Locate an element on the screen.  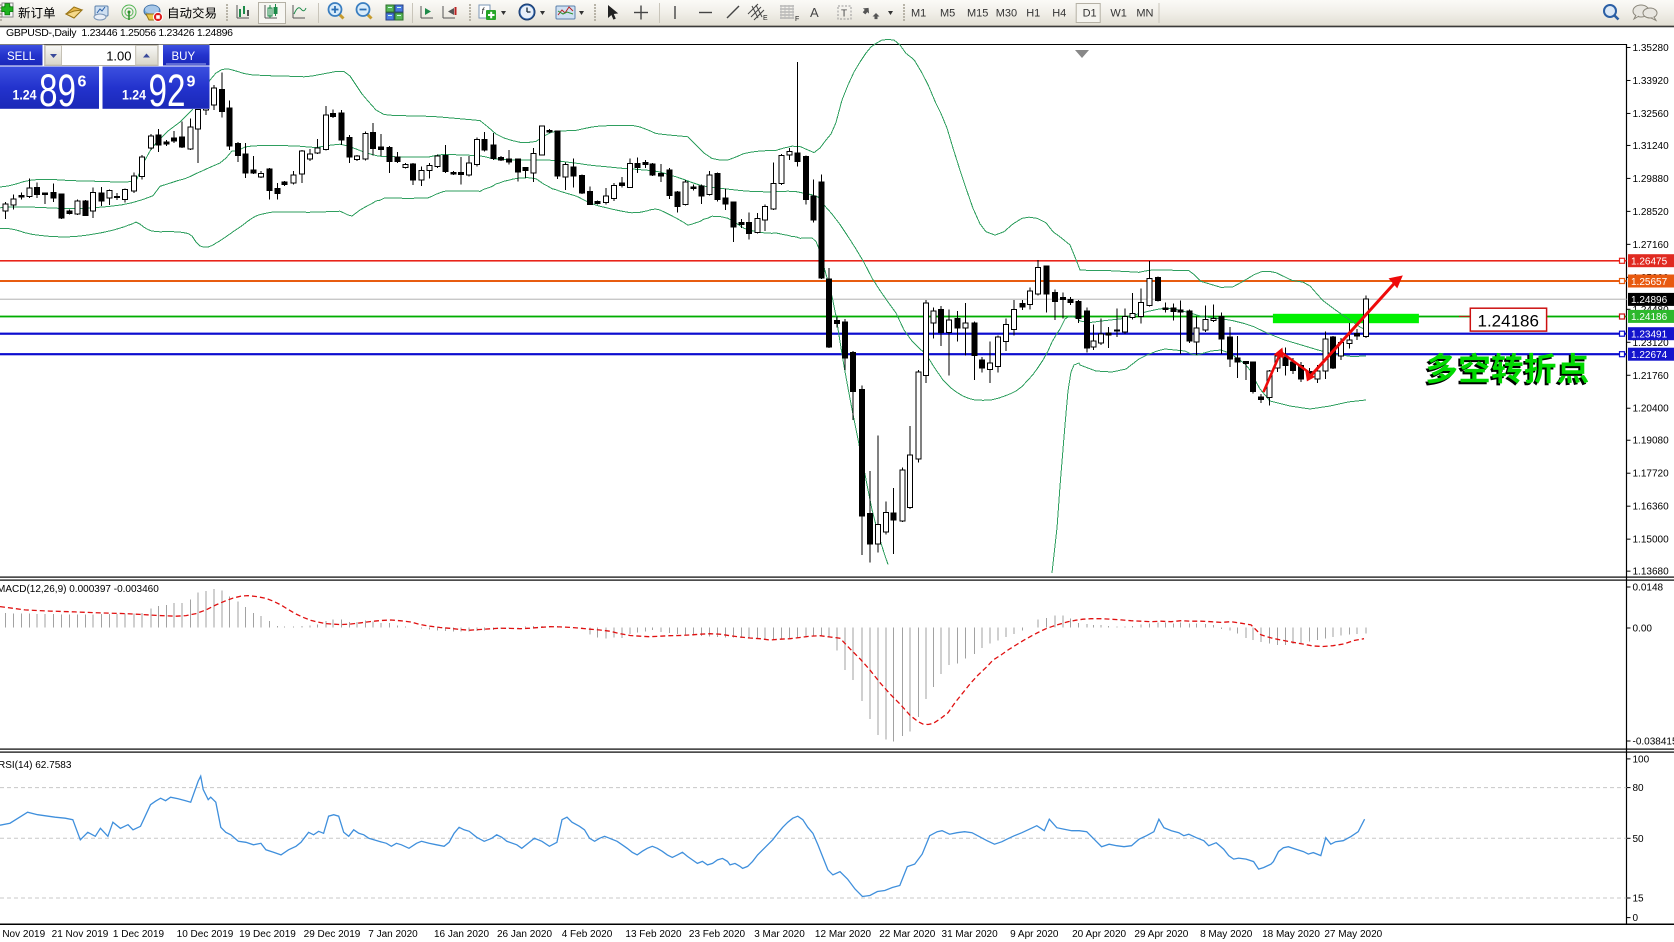
svg-text: 27 May 2020 is located at coordinates (1353, 934).